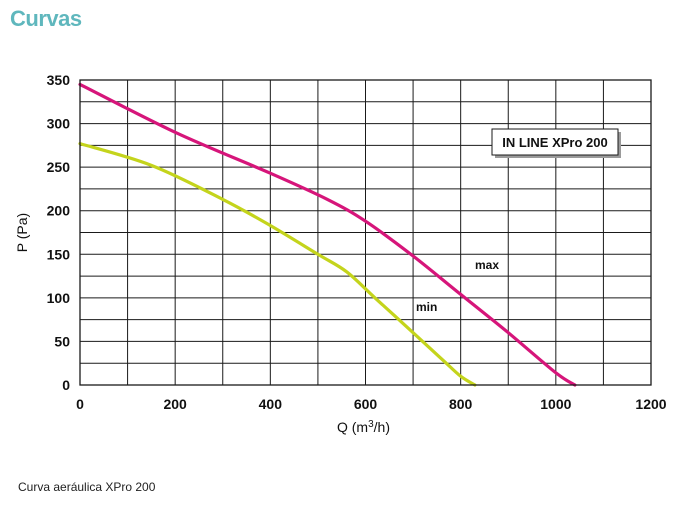 This screenshot has height=506, width=683. Describe the element at coordinates (59, 80) in the screenshot. I see `y-tick-label: 350` at that location.